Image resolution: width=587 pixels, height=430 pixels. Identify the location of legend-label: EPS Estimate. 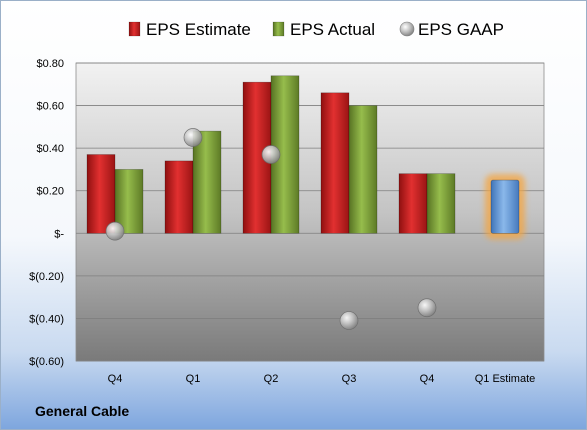
(198, 29).